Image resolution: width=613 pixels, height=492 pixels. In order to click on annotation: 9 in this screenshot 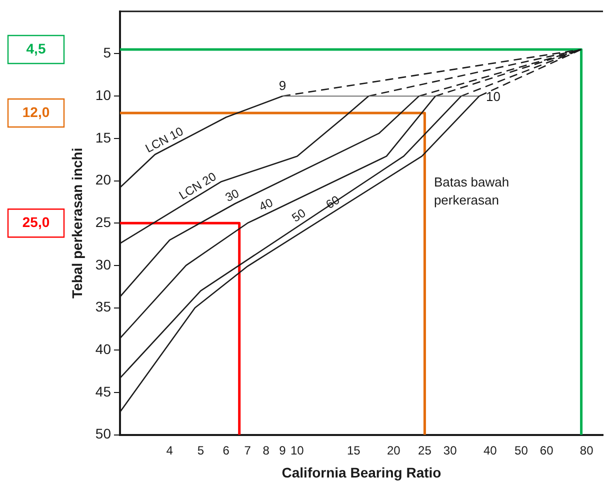, I will do `click(282, 86)`.